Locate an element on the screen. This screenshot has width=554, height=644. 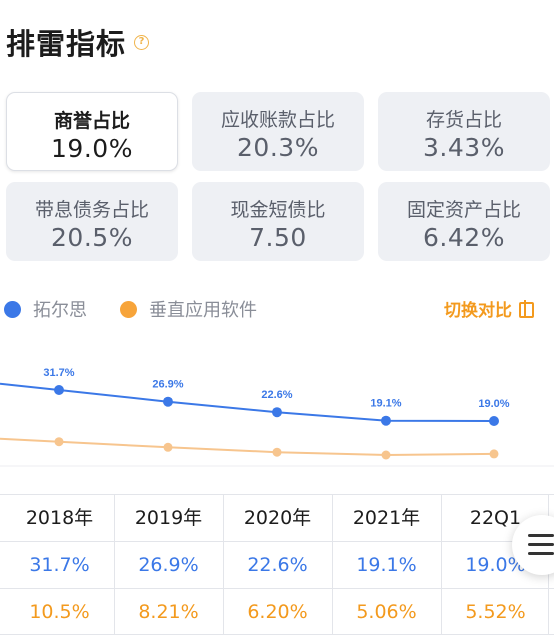
metric-card-interest-debt: 带息债务占比 20.5% is located at coordinates (92, 221).